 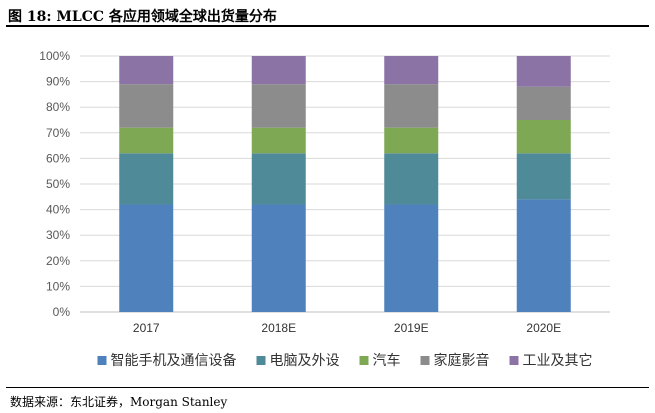 What do you see at coordinates (558, 360) in the screenshot?
I see `legend-label: 工业及其它` at bounding box center [558, 360].